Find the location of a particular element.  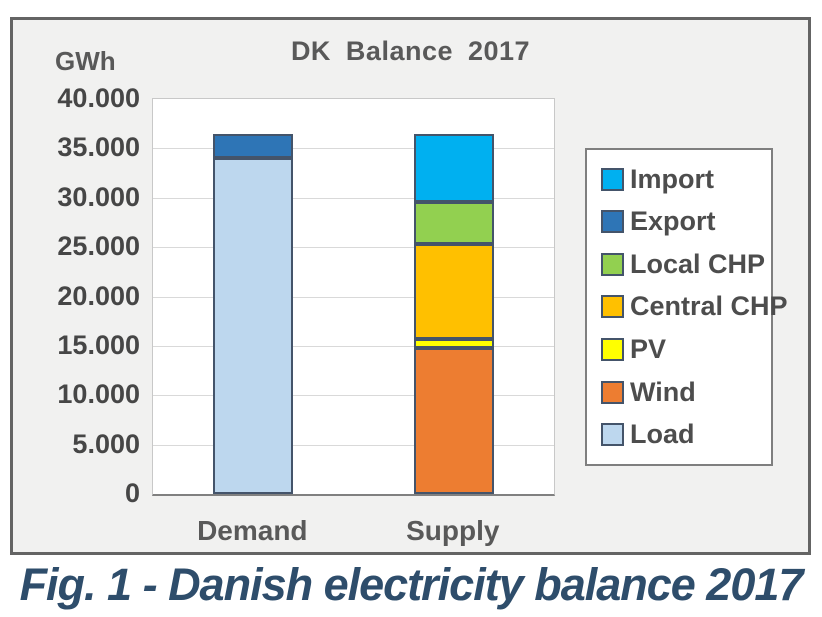

legend-item-load: Load is located at coordinates (684, 434).